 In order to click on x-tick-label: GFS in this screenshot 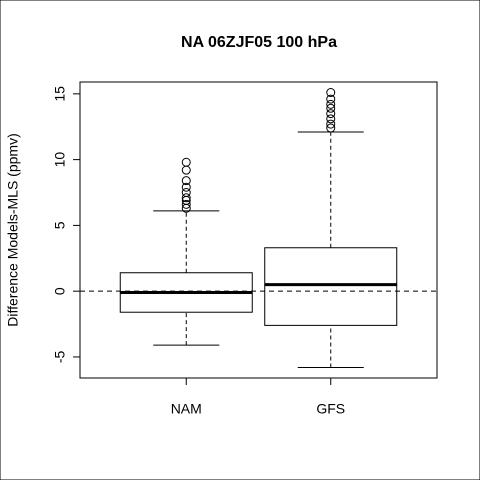, I will do `click(330, 409)`.